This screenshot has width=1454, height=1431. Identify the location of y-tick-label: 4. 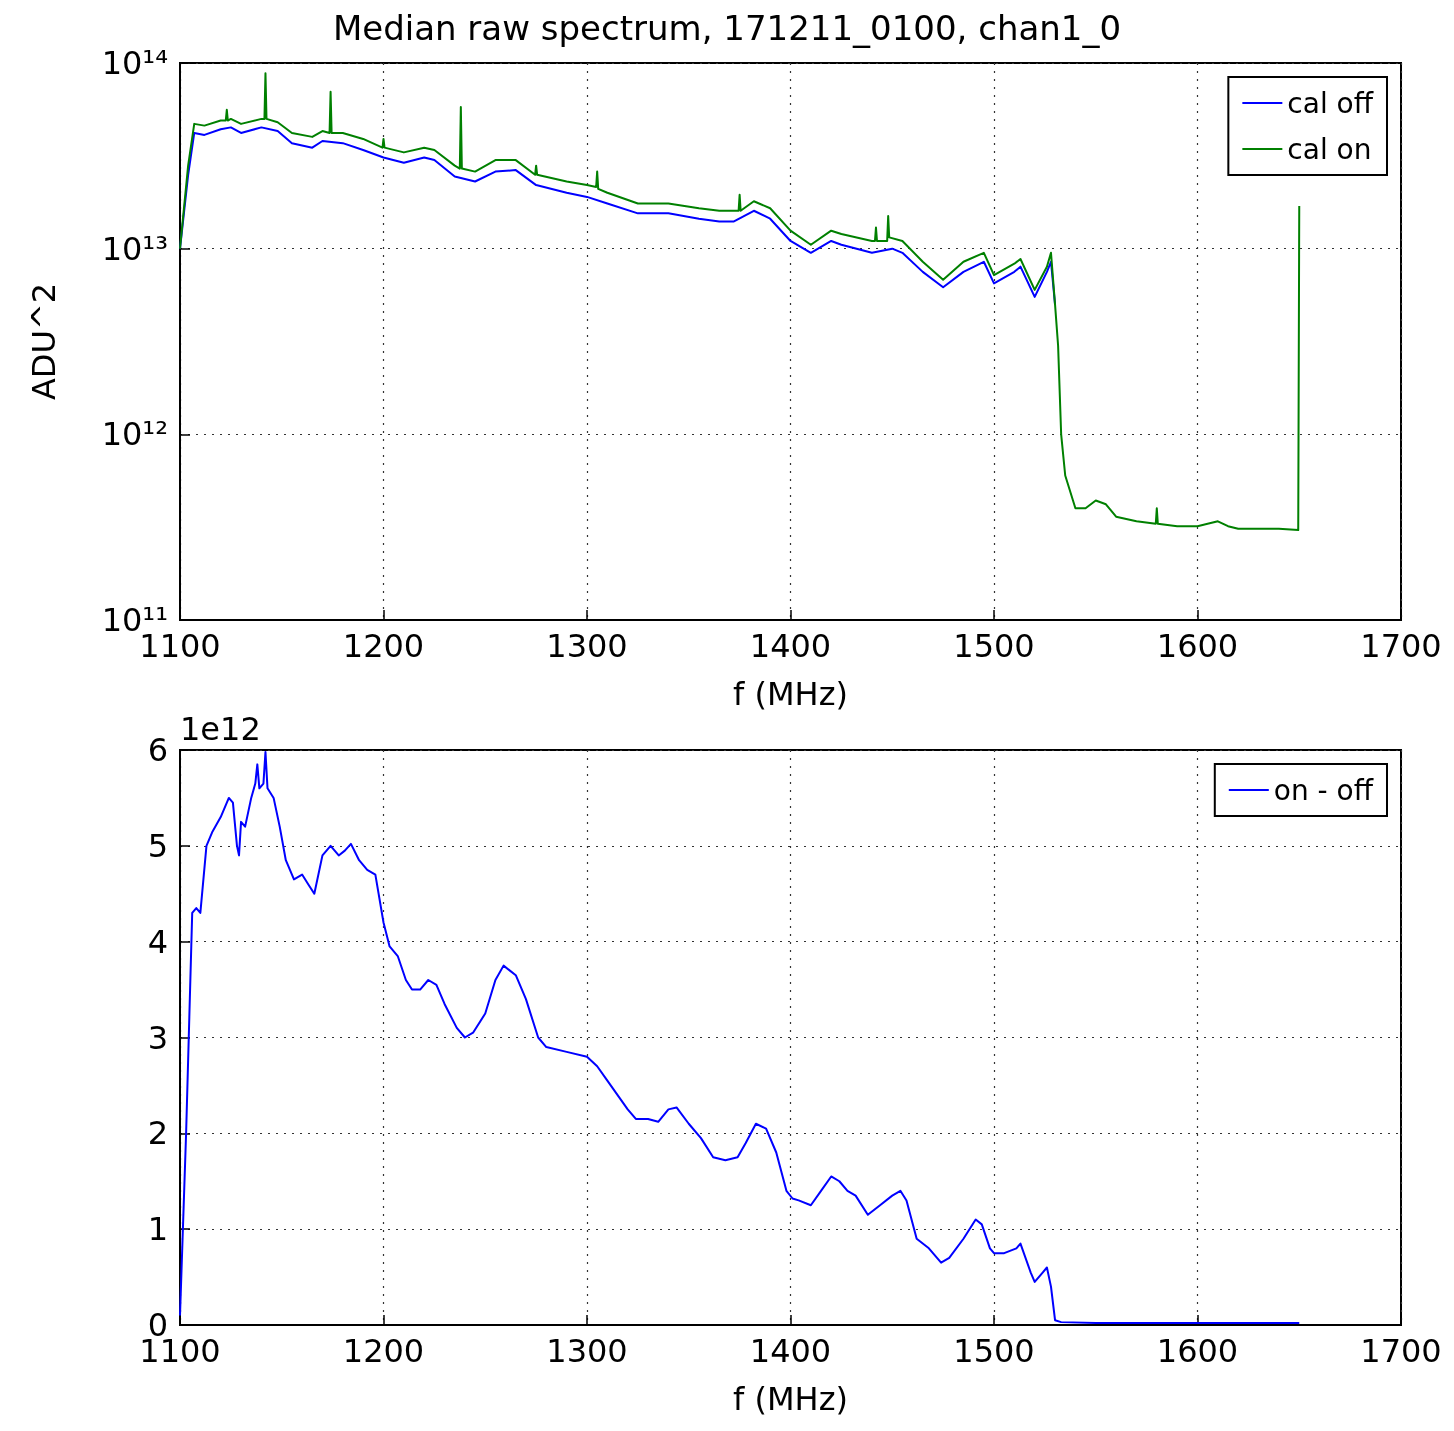
(157, 941).